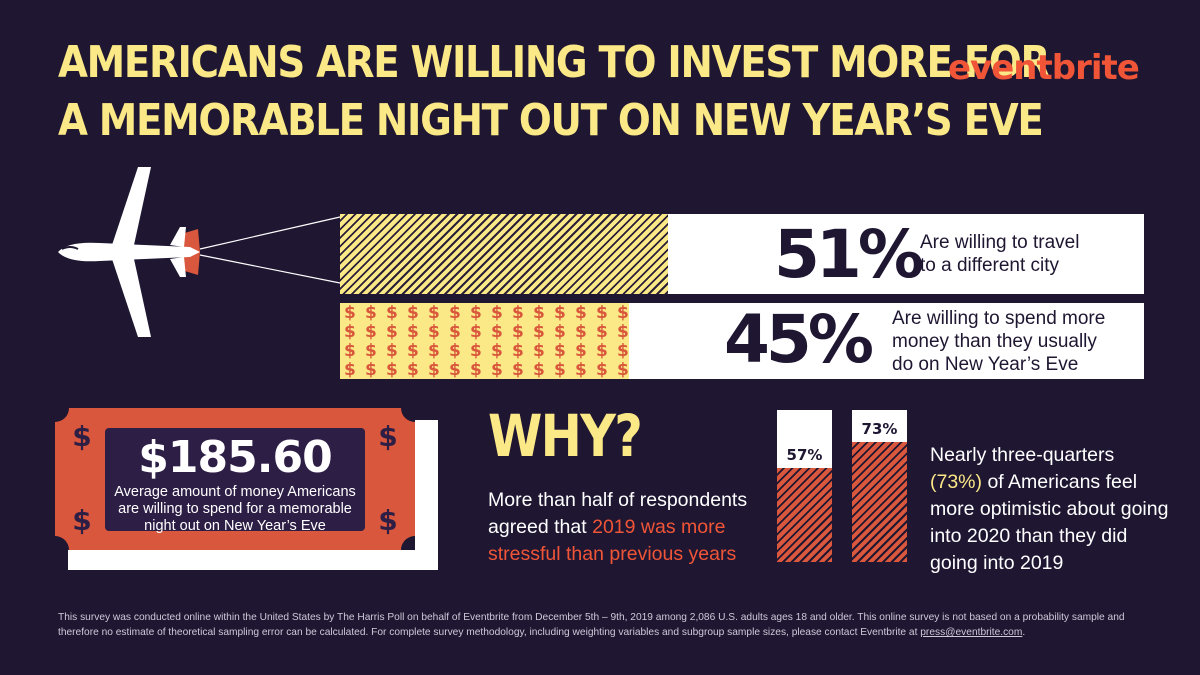 The height and width of the screenshot is (675, 1200). What do you see at coordinates (956, 482) in the screenshot?
I see `optimism-text-highlight: (73%)` at bounding box center [956, 482].